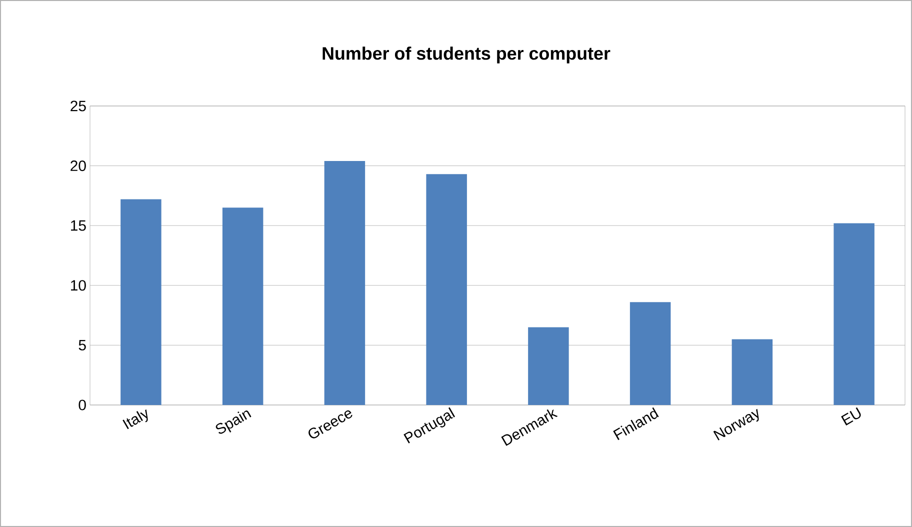  I want to click on chart-title: Number of students per computer, so click(466, 55).